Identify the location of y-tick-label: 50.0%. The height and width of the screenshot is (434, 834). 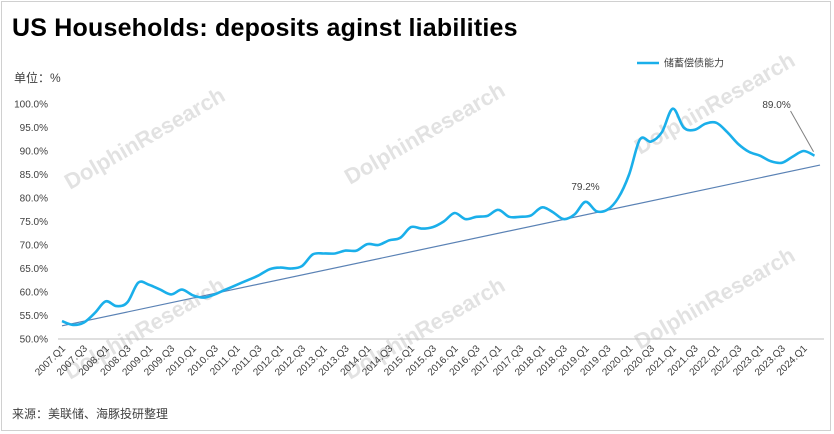
(34, 340).